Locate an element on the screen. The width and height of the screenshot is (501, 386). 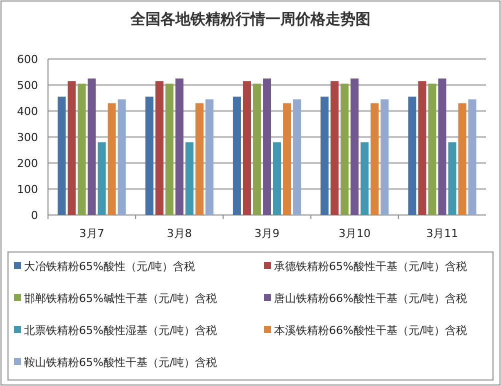
x-tick-label: 3月10 is located at coordinates (354, 233).